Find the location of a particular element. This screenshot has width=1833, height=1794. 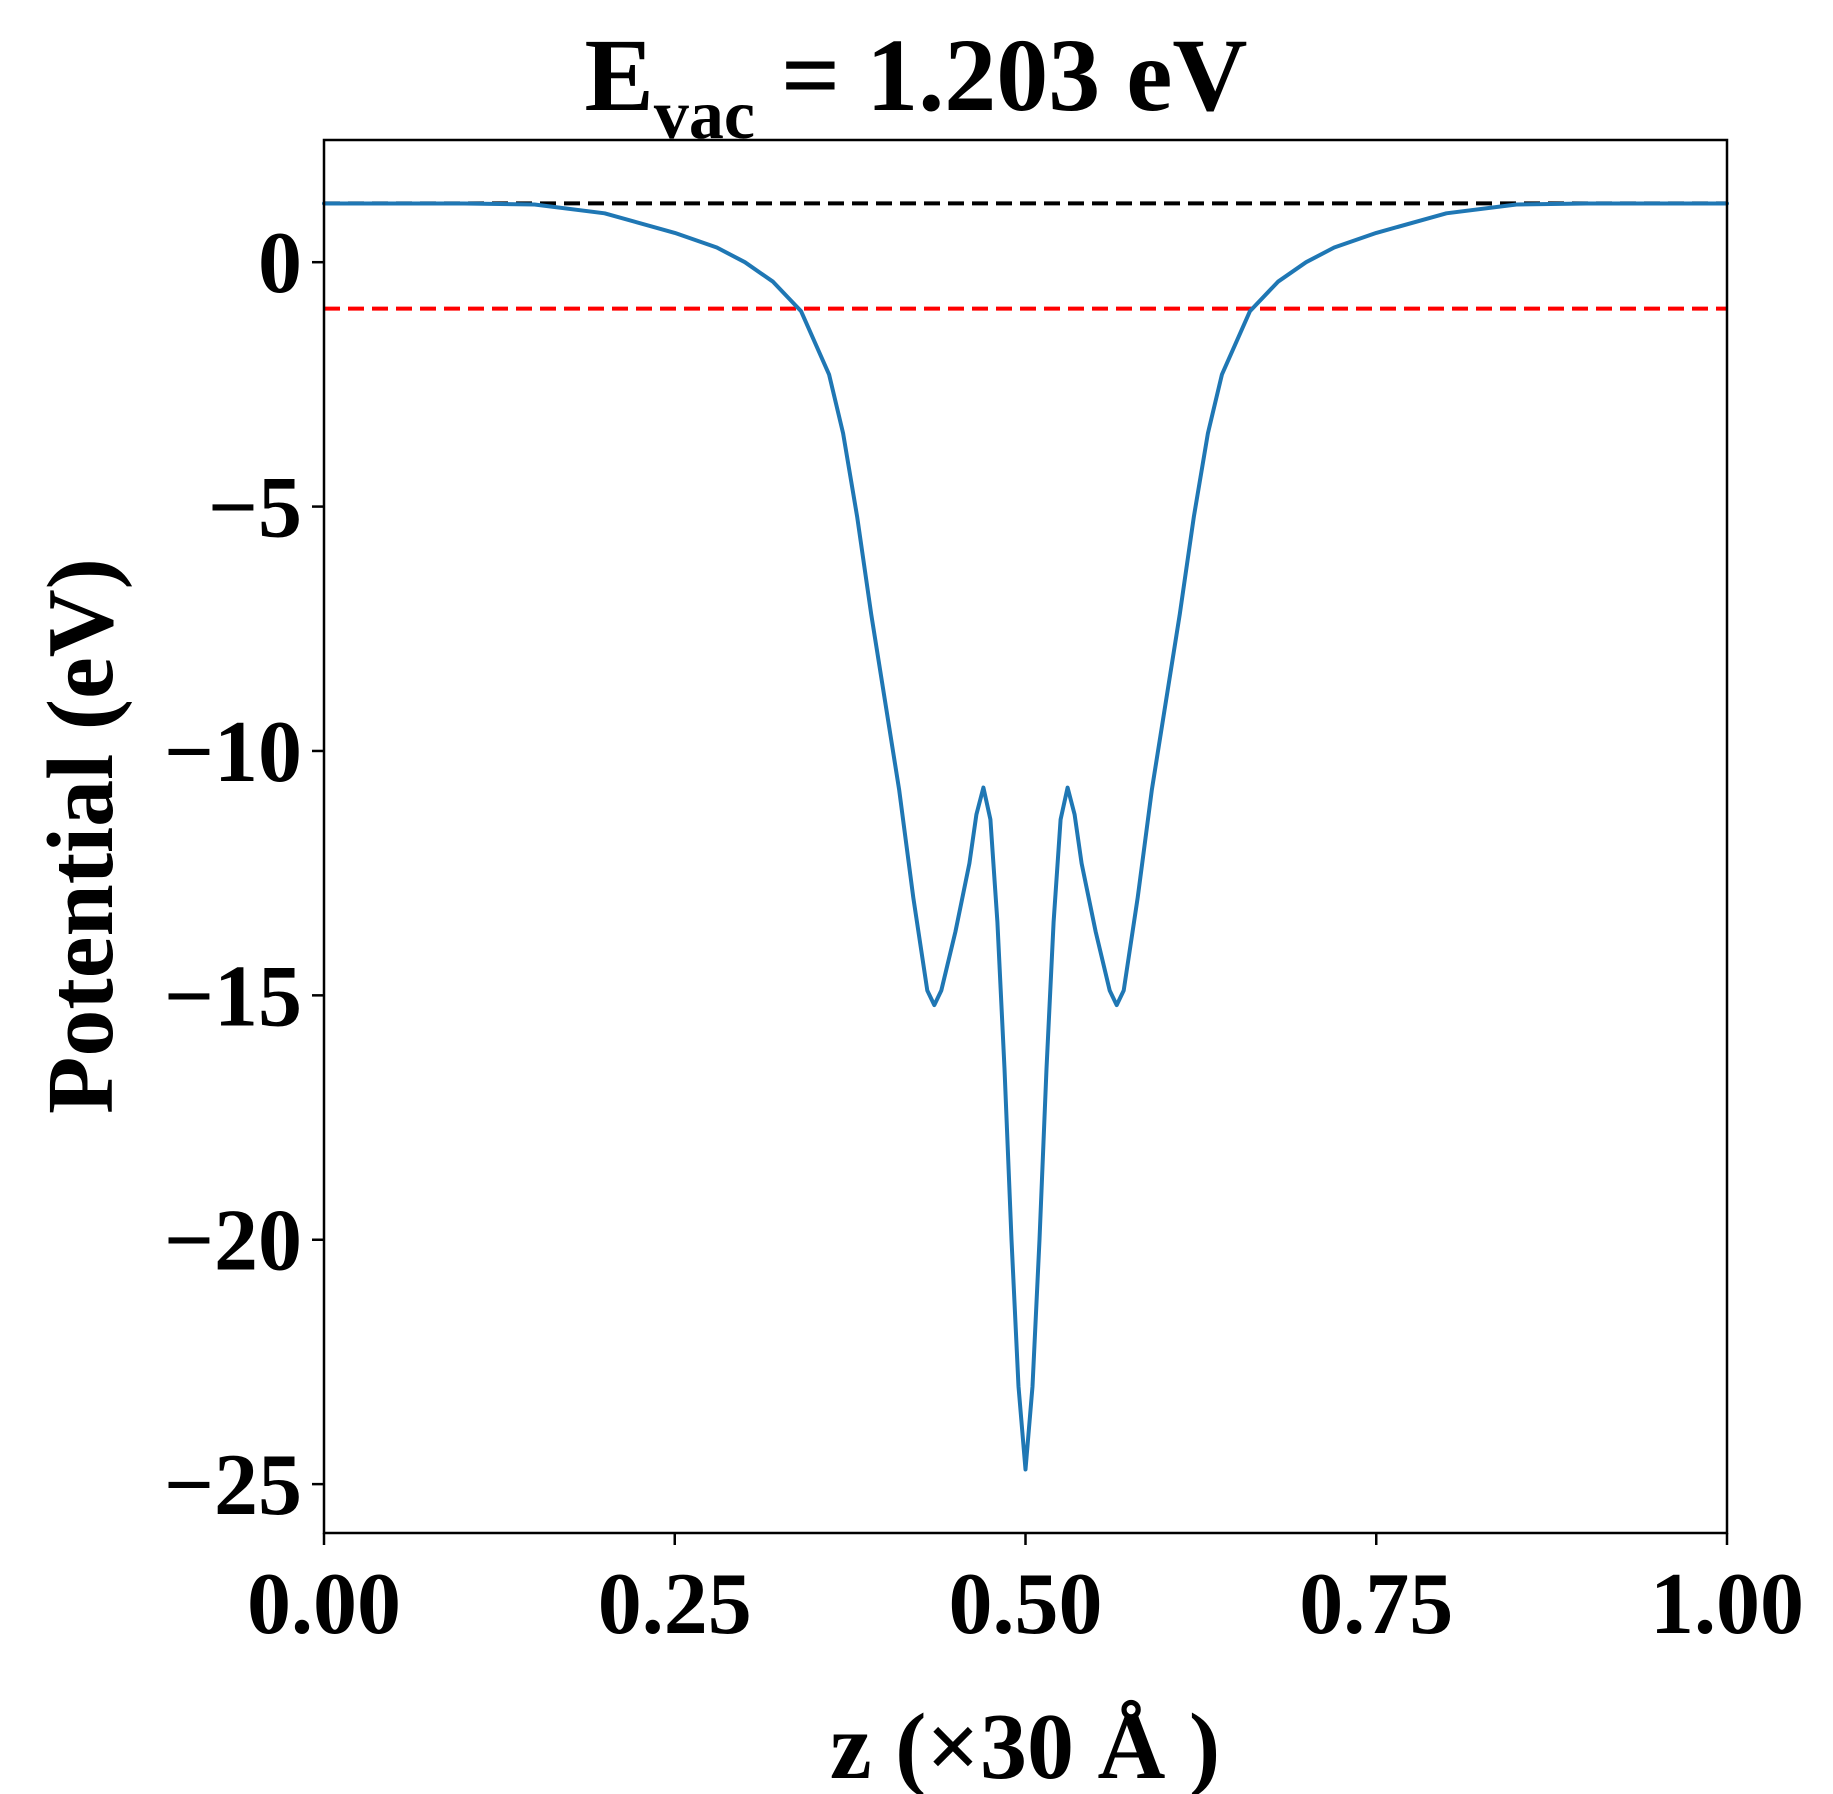

x-axis-ticks: 0.00 0.25 0.50 0.75 1.00 is located at coordinates (1025, 1593).